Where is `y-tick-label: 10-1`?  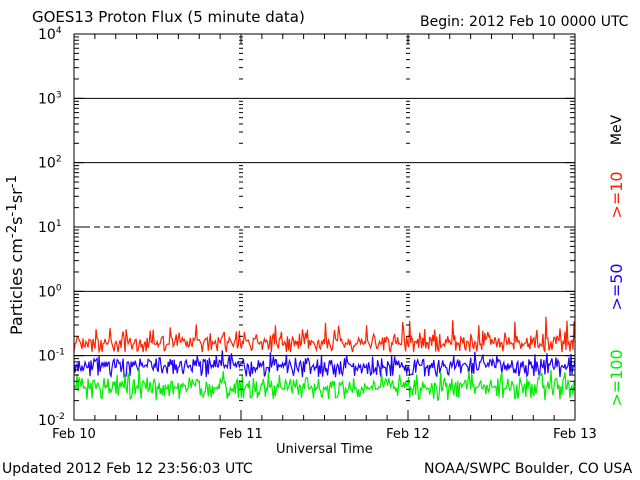 y-tick-label: 10-1 is located at coordinates (51, 356).